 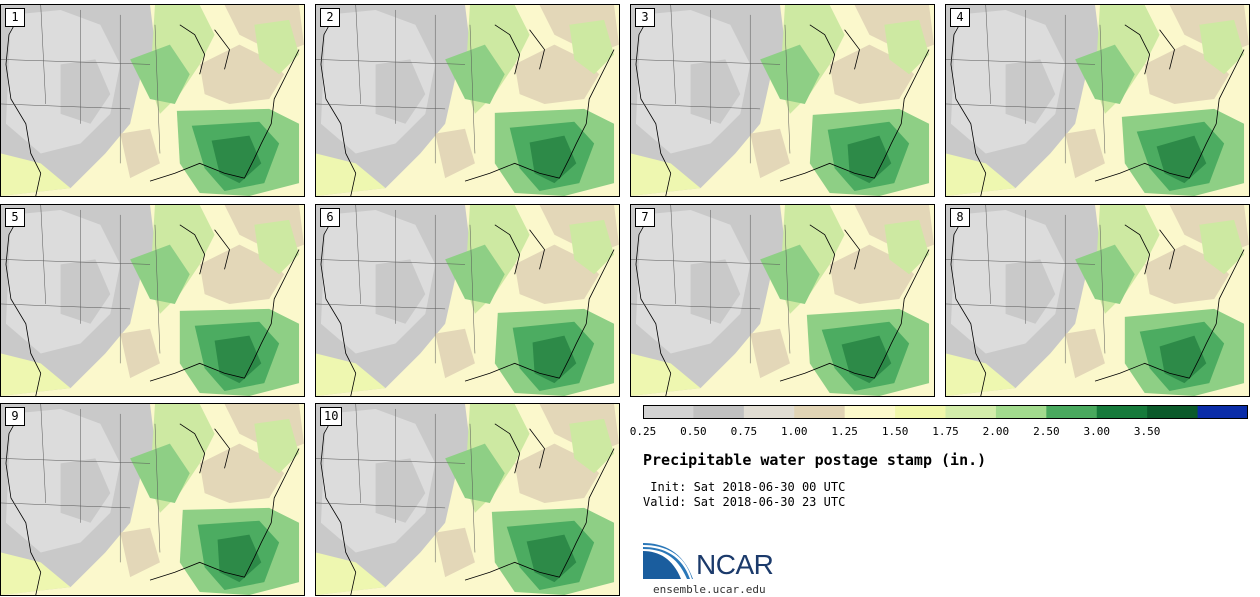 I want to click on ncar-logo-text: NCAR, so click(x=735, y=564).